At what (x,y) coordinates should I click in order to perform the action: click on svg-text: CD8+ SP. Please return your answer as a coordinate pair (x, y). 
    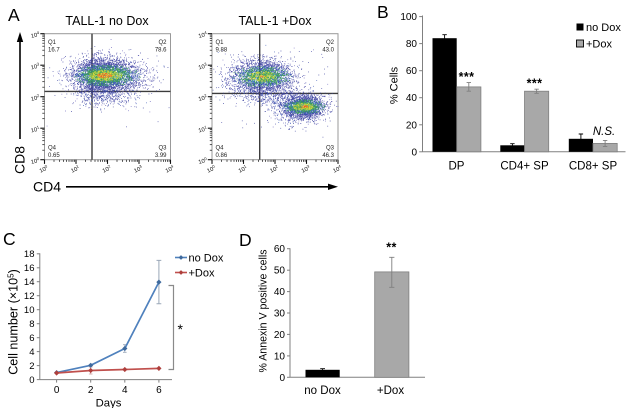
    Looking at the image, I should click on (593, 167).